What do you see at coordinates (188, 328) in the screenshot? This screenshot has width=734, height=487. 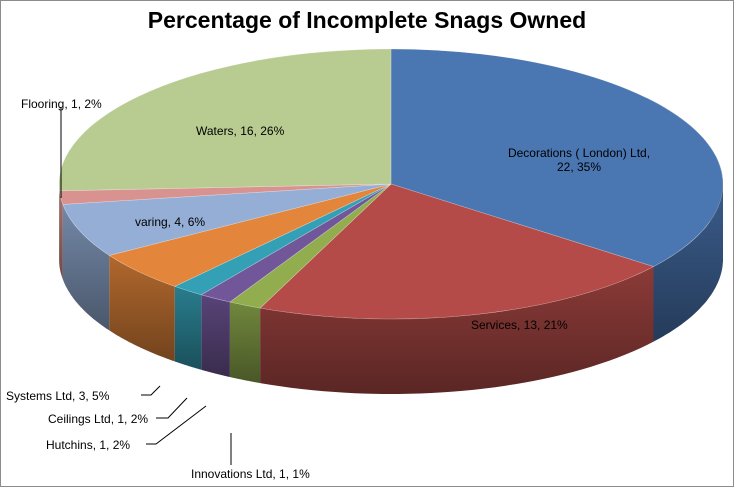 I see `slice-side-ceilings-ltd` at bounding box center [188, 328].